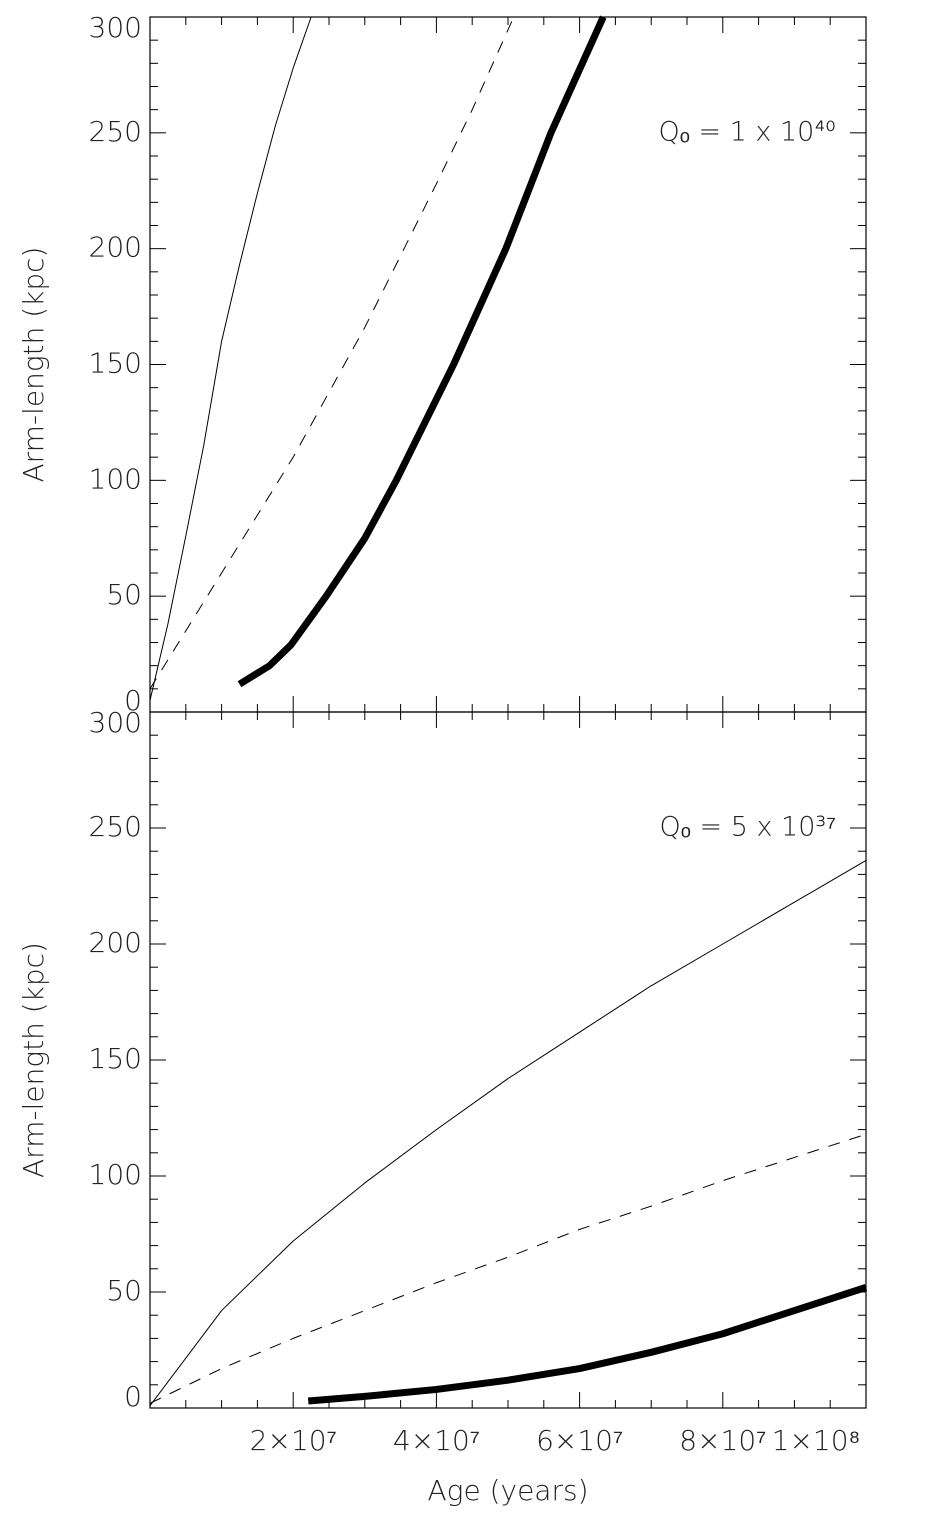 The image size is (931, 1525). I want to click on x-tick-label: 6×10⁷, so click(579, 1440).